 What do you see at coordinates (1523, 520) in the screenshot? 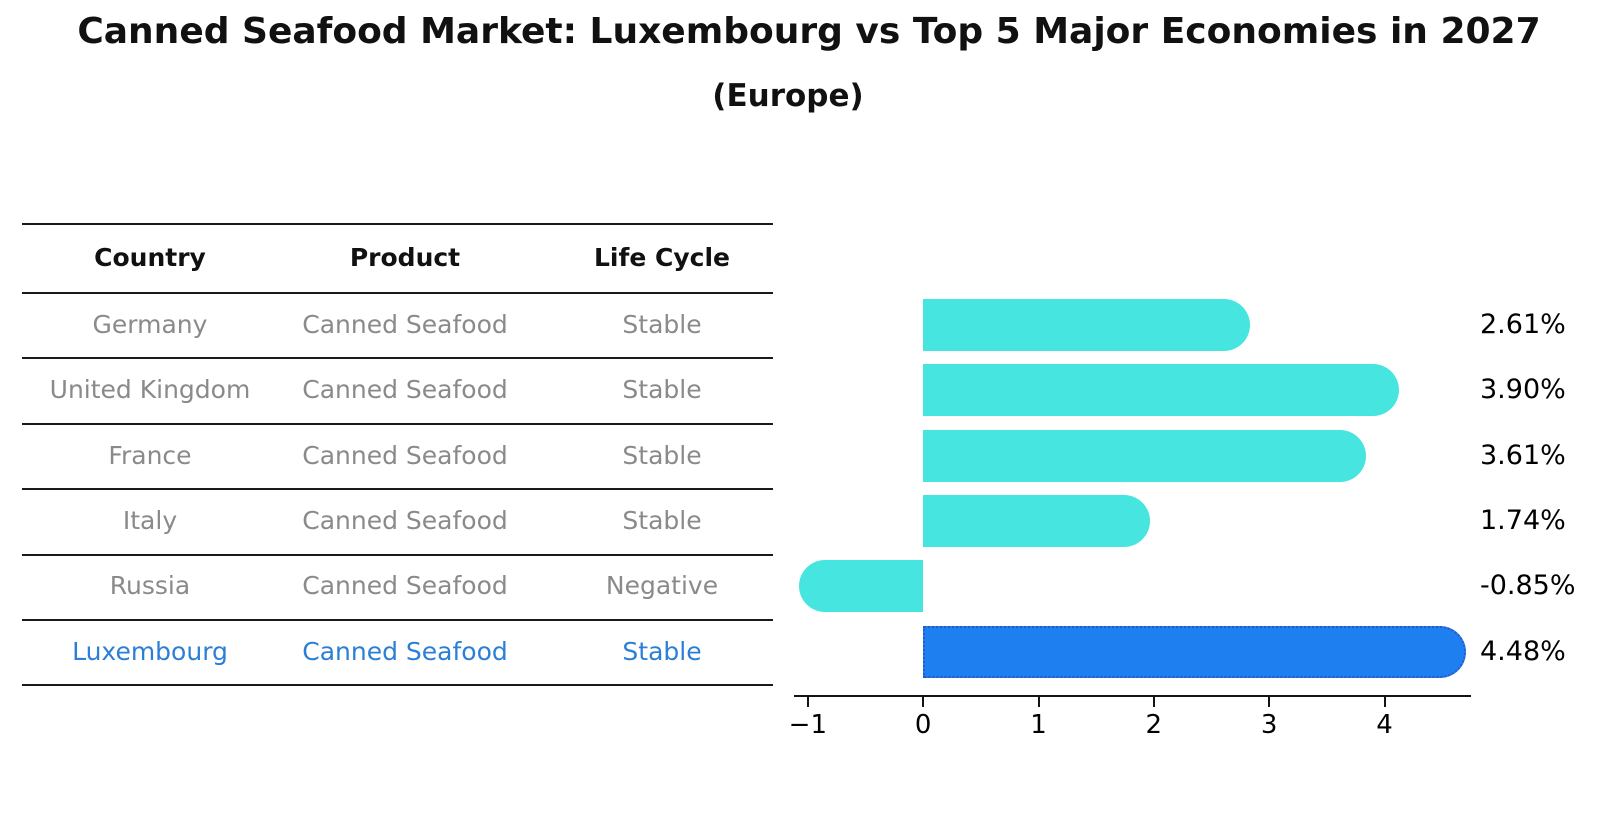
I see `value-label: 1.74%` at bounding box center [1523, 520].